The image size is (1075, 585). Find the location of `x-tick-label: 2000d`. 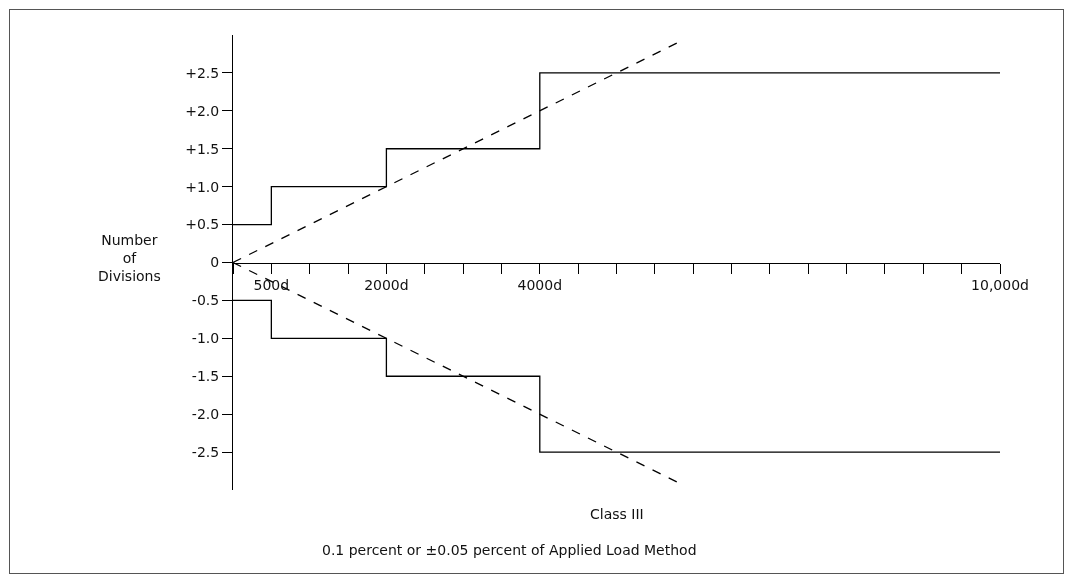

x-tick-label: 2000d is located at coordinates (386, 285).